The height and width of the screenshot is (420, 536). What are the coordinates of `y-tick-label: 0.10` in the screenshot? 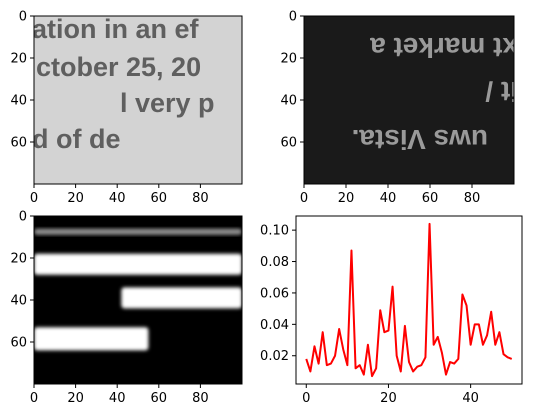 It's located at (274, 231).